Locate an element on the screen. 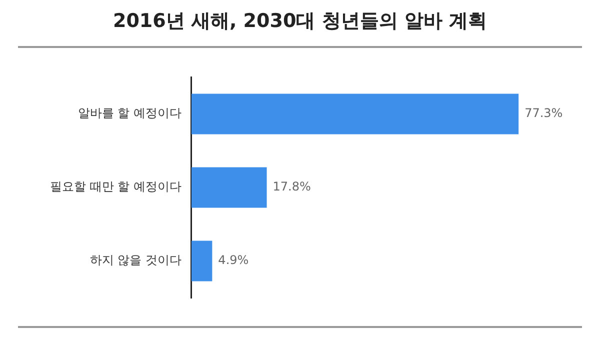 The width and height of the screenshot is (600, 347). y-tick-label: 알바를 할 예정이다 is located at coordinates (130, 113).